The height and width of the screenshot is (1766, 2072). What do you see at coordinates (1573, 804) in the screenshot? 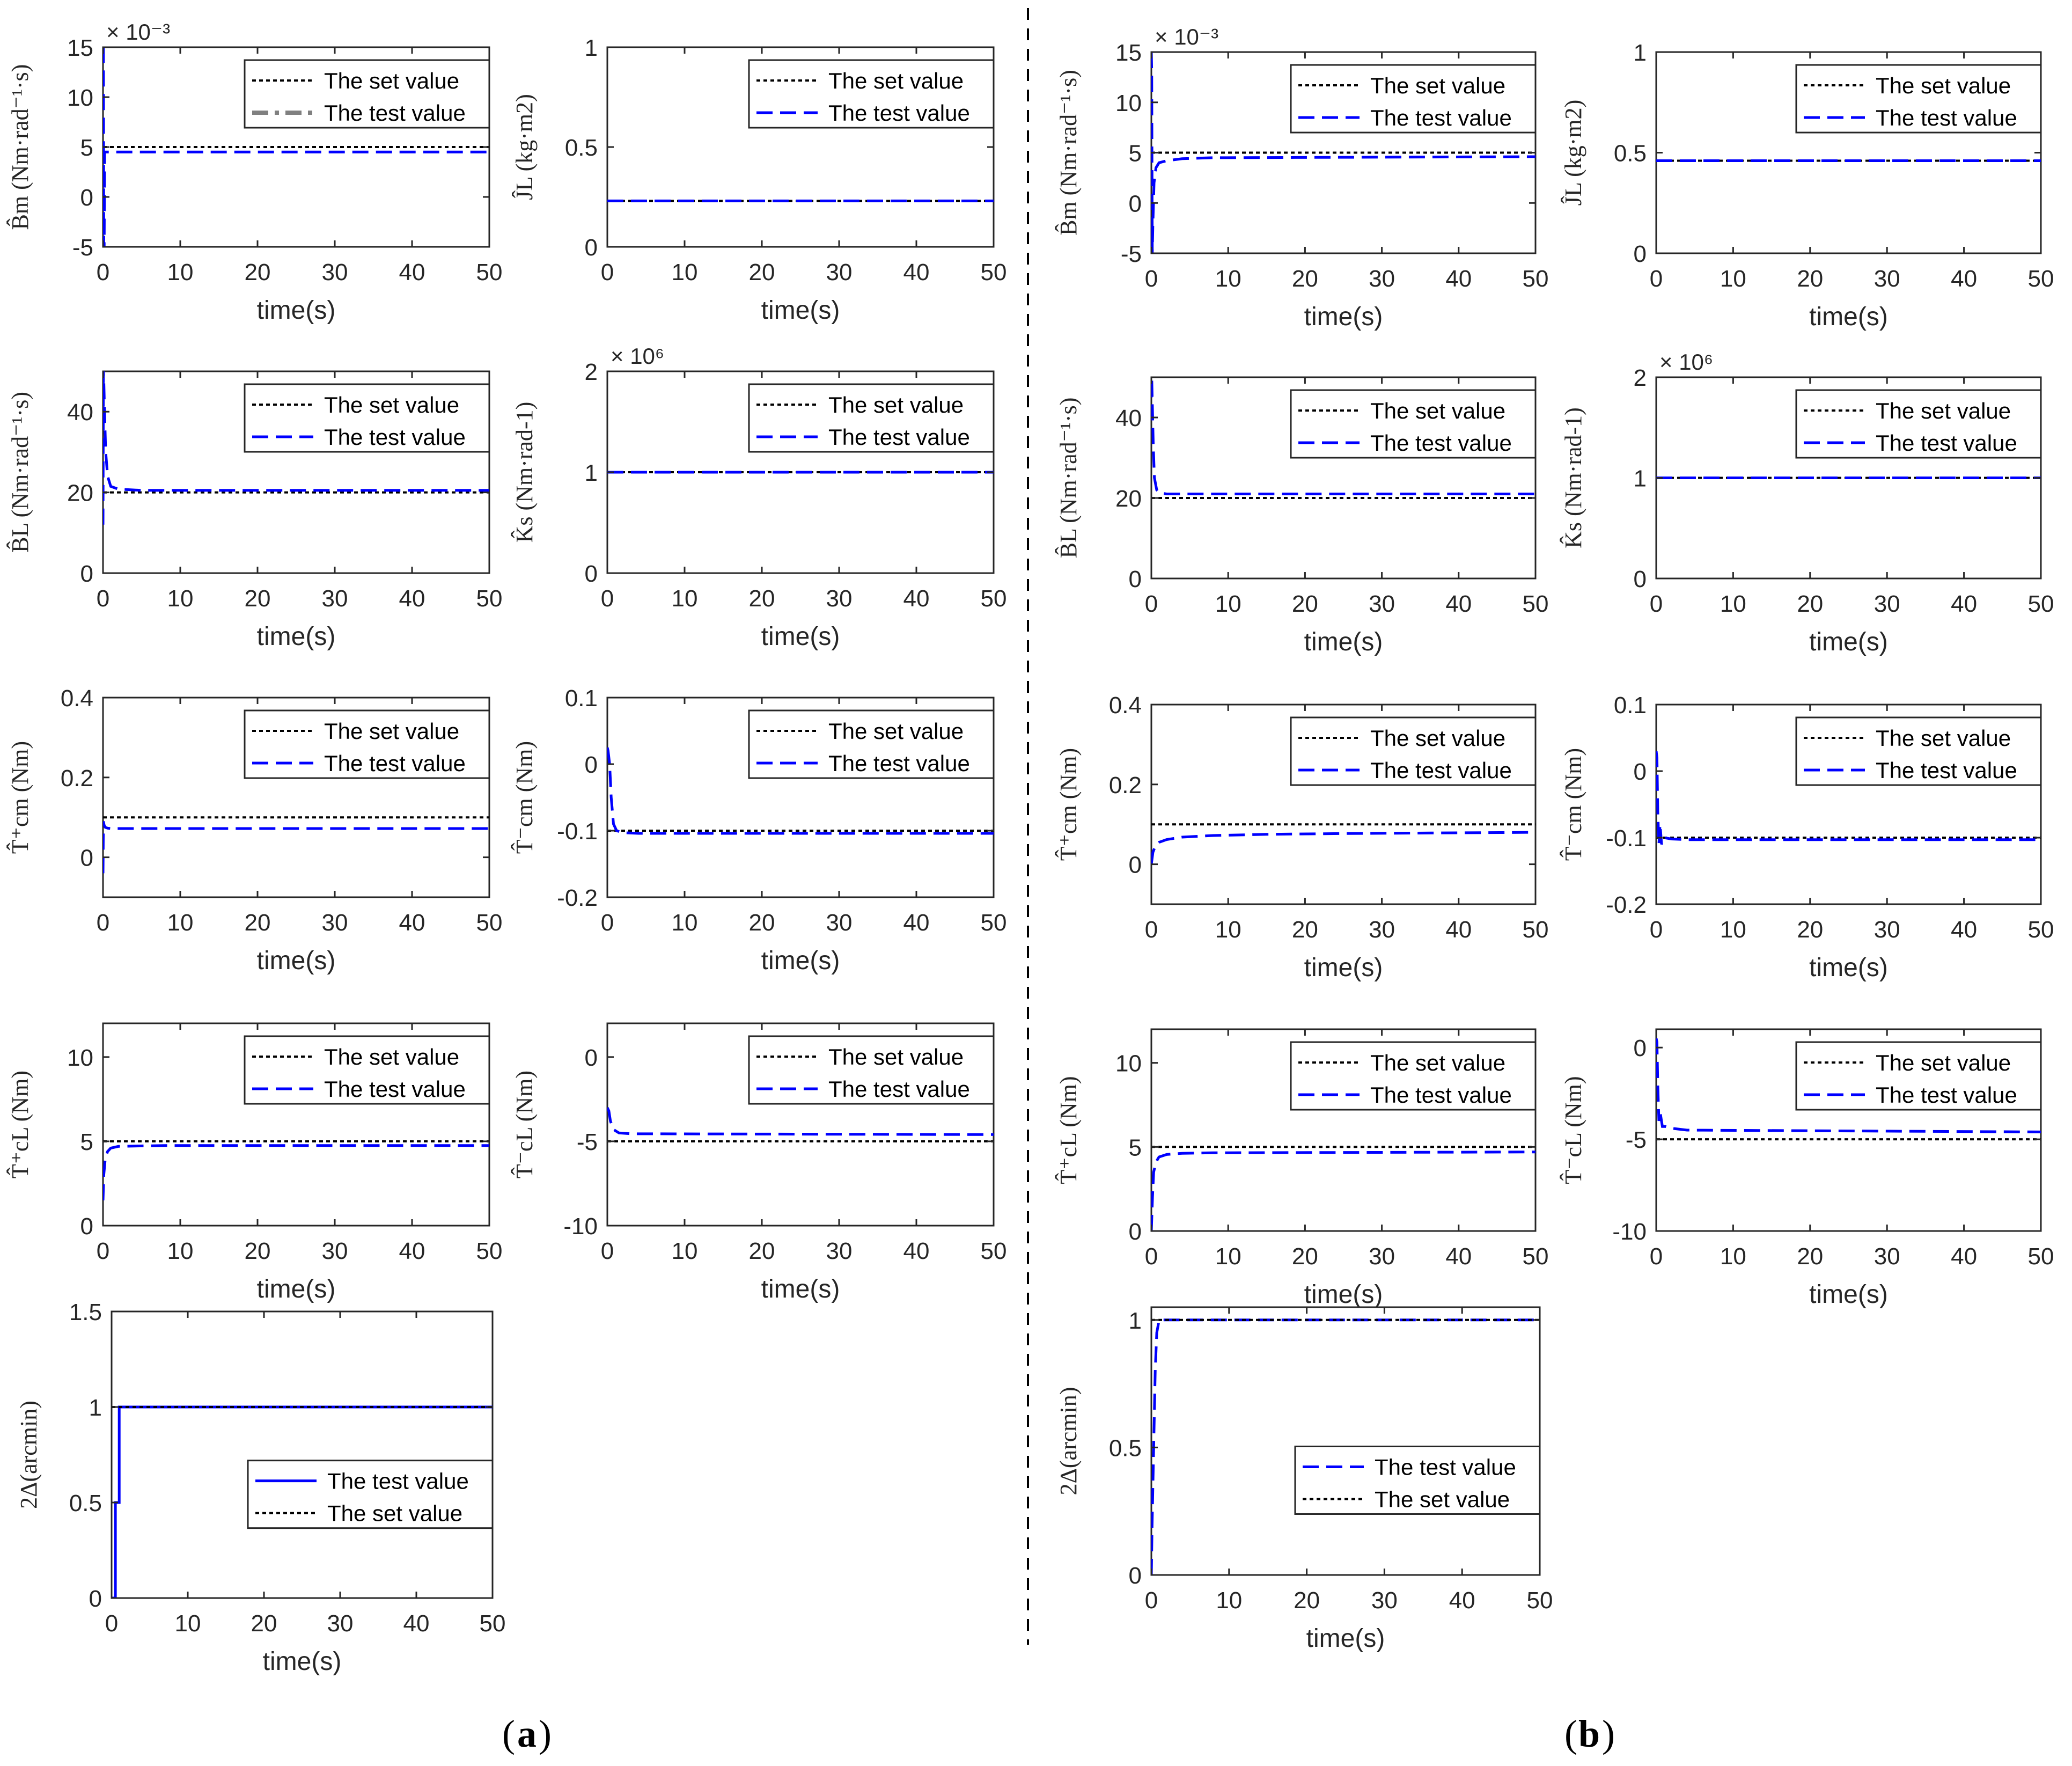
I see `y-axis-label: T̂⁻cm (Nm)` at bounding box center [1573, 804].